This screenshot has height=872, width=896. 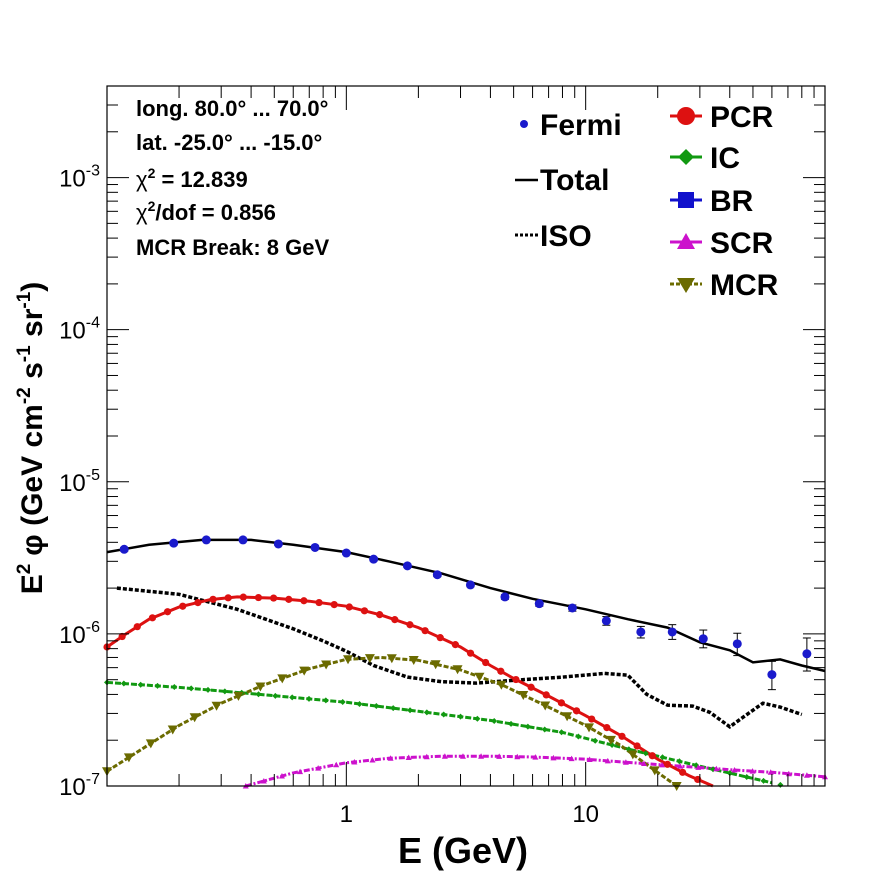 What do you see at coordinates (463, 850) in the screenshot?
I see `x-axis-label: E (GeV)` at bounding box center [463, 850].